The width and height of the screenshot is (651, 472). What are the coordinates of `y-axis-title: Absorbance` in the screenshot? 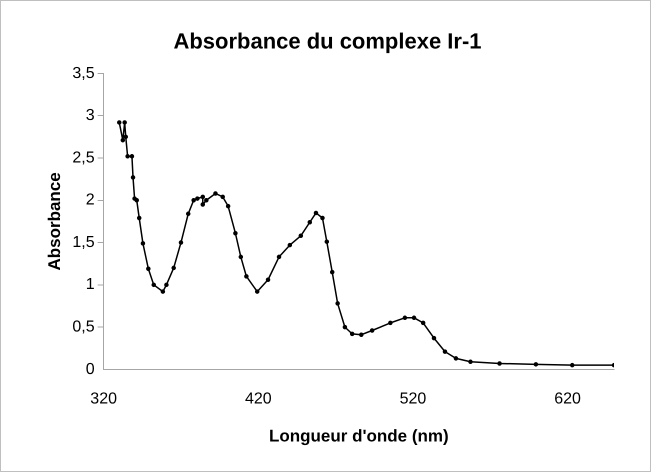 It's located at (54, 221).